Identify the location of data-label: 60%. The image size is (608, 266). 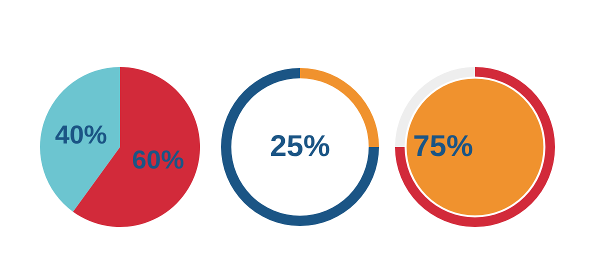
(158, 159).